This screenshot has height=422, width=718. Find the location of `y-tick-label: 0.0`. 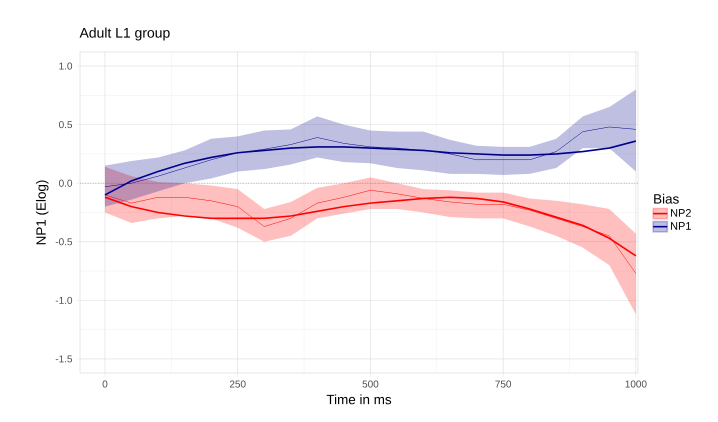

y-tick-label: 0.0 is located at coordinates (65, 183).